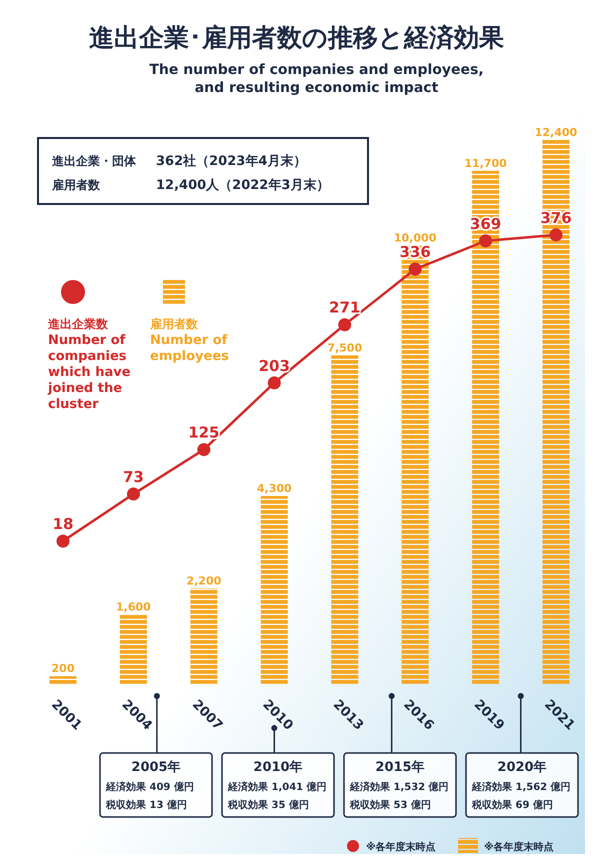 Image resolution: width=593 pixels, height=862 pixels. Describe the element at coordinates (512, 805) in the screenshot. I see `text: 税収効果 69 億円` at that location.